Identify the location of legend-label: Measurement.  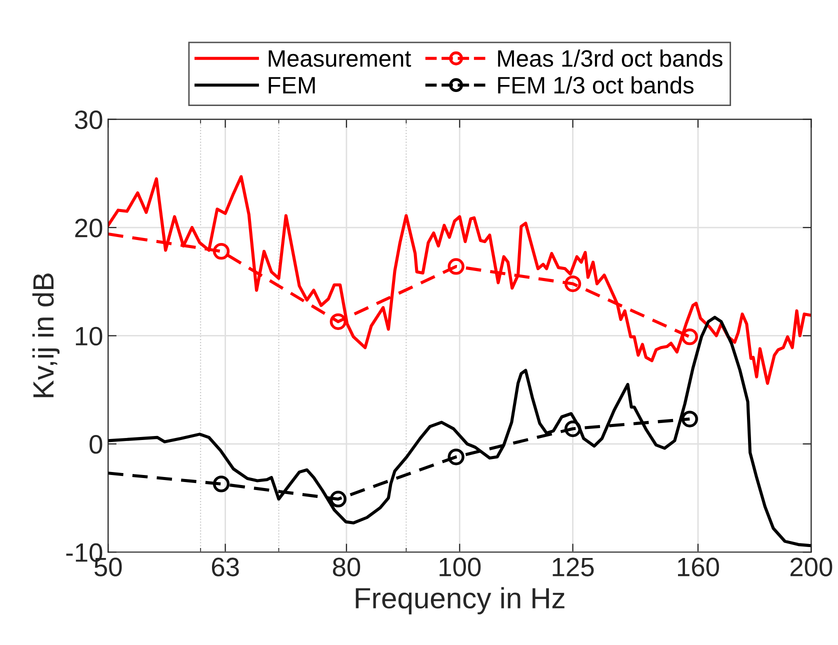
(340, 58).